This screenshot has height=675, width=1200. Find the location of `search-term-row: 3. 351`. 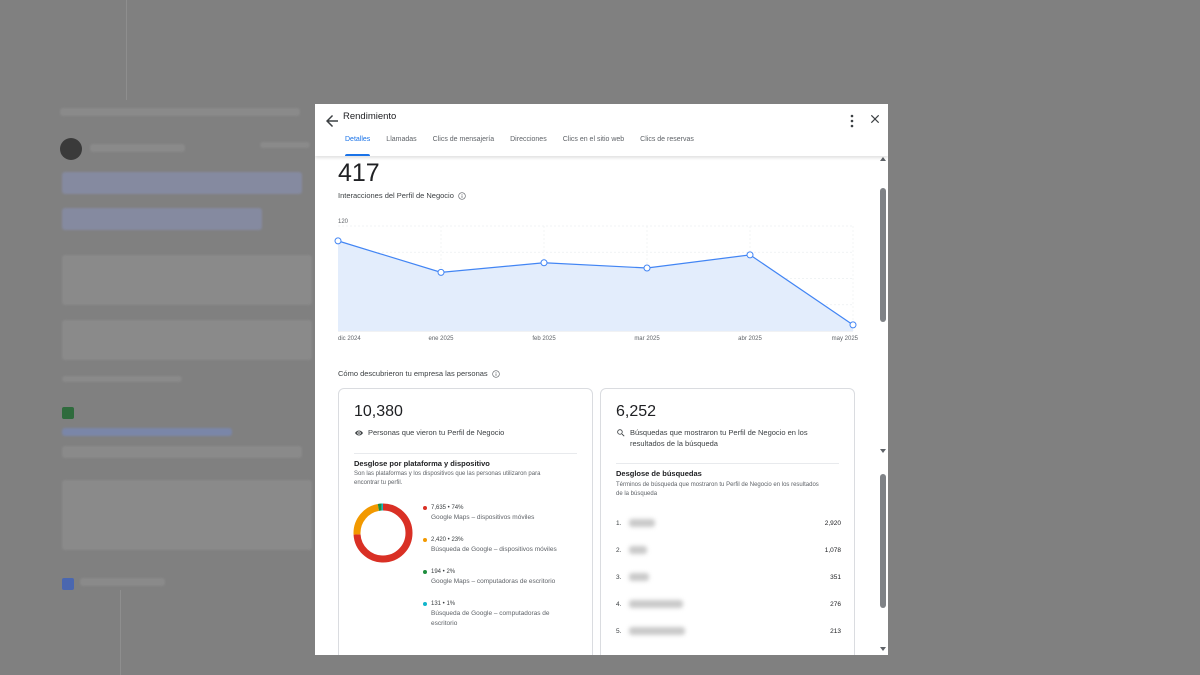

search-term-row: 3. 351 is located at coordinates (728, 584).